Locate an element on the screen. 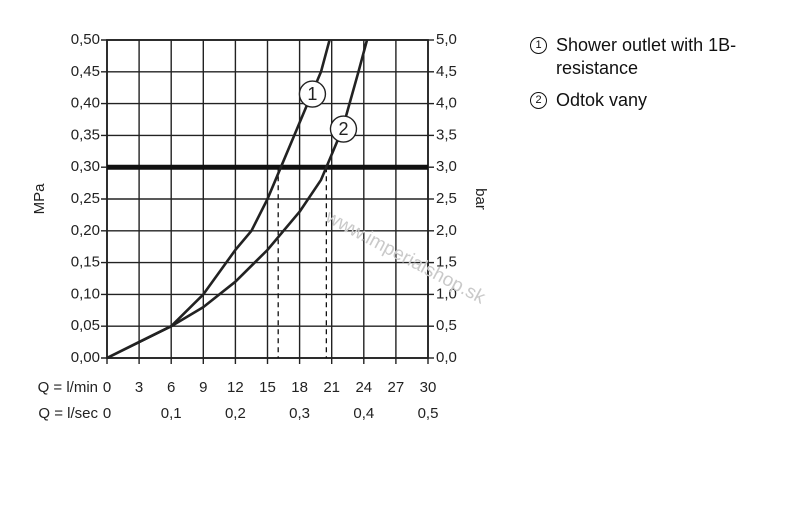  watermark: www.imperialshop.sk is located at coordinates (405, 257).